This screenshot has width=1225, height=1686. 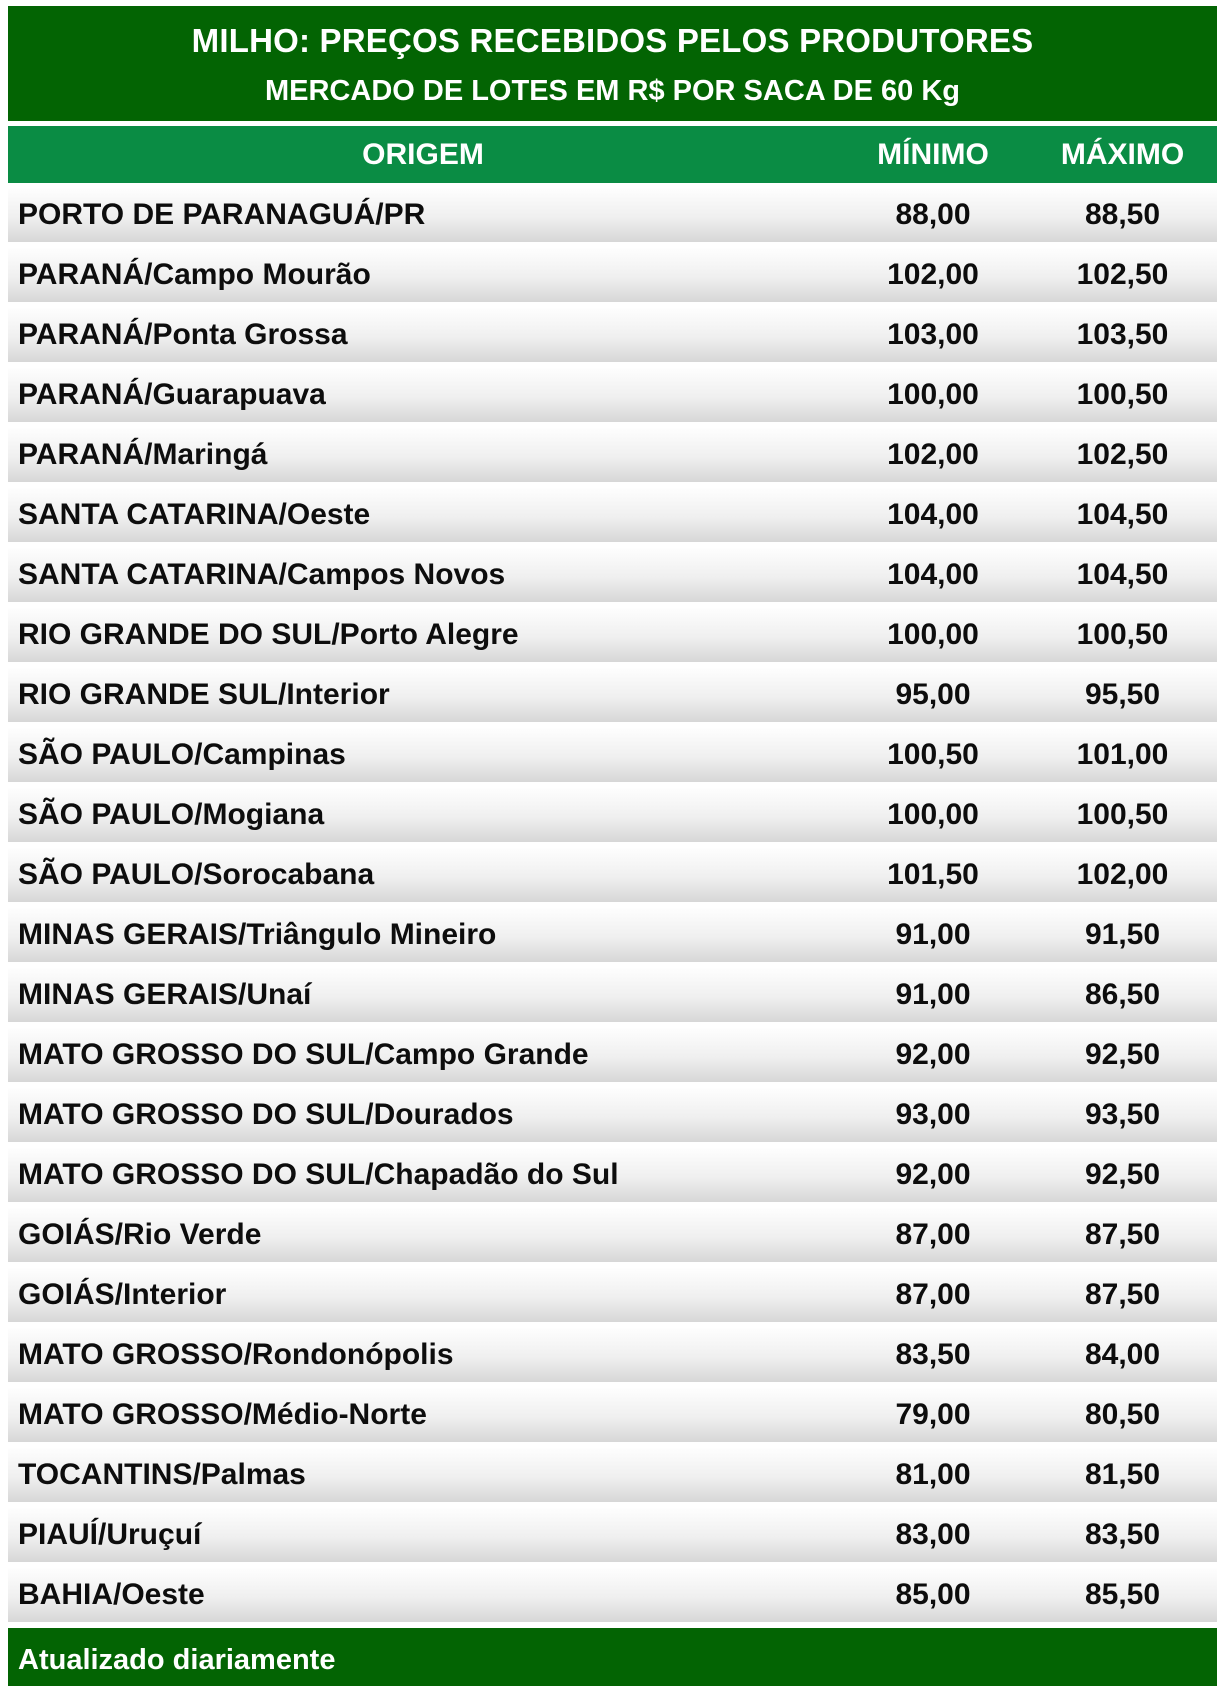 What do you see at coordinates (612, 995) in the screenshot?
I see `table-row: MINAS GERAIS/Unaí 91,00 86,50` at bounding box center [612, 995].